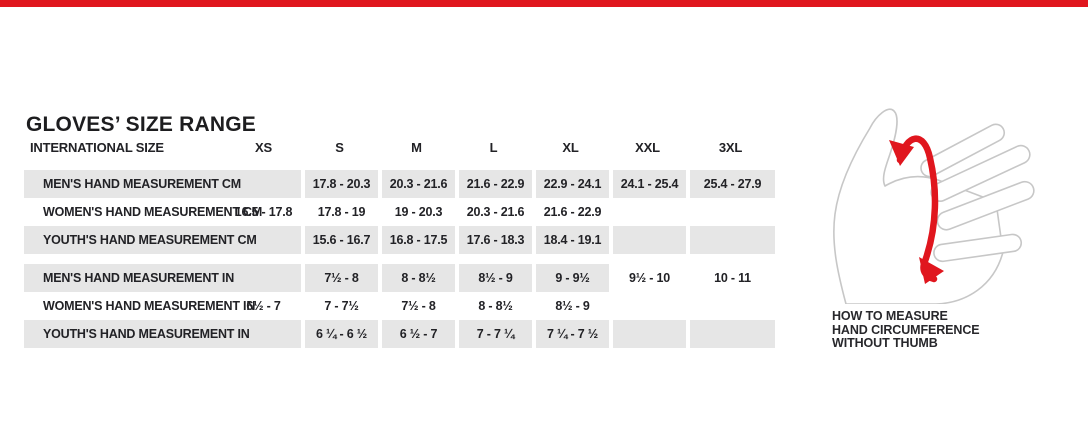 This screenshot has height=442, width=1088. I want to click on size-cell: 22.9 - 24.1, so click(572, 184).